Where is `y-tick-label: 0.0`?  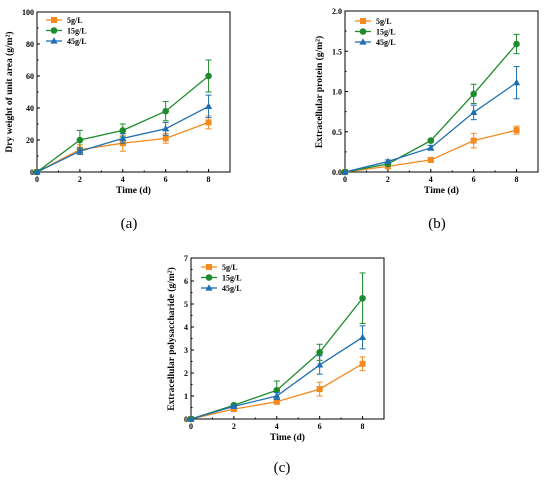
y-tick-label: 0.0 is located at coordinates (337, 172).